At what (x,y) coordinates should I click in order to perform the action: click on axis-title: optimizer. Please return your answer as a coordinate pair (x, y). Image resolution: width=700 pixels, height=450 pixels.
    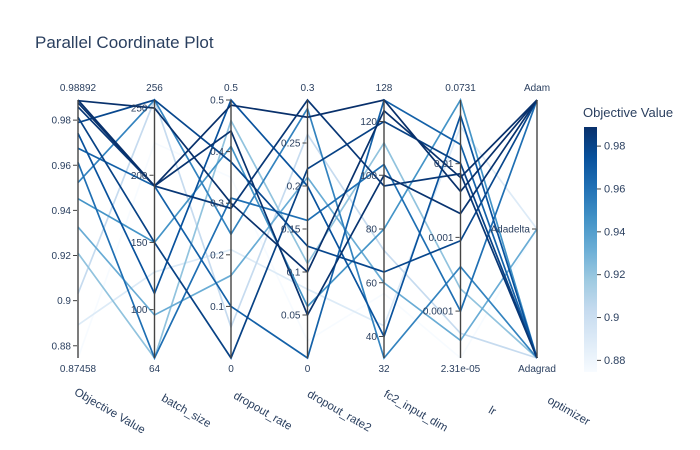
    Looking at the image, I should click on (568, 412).